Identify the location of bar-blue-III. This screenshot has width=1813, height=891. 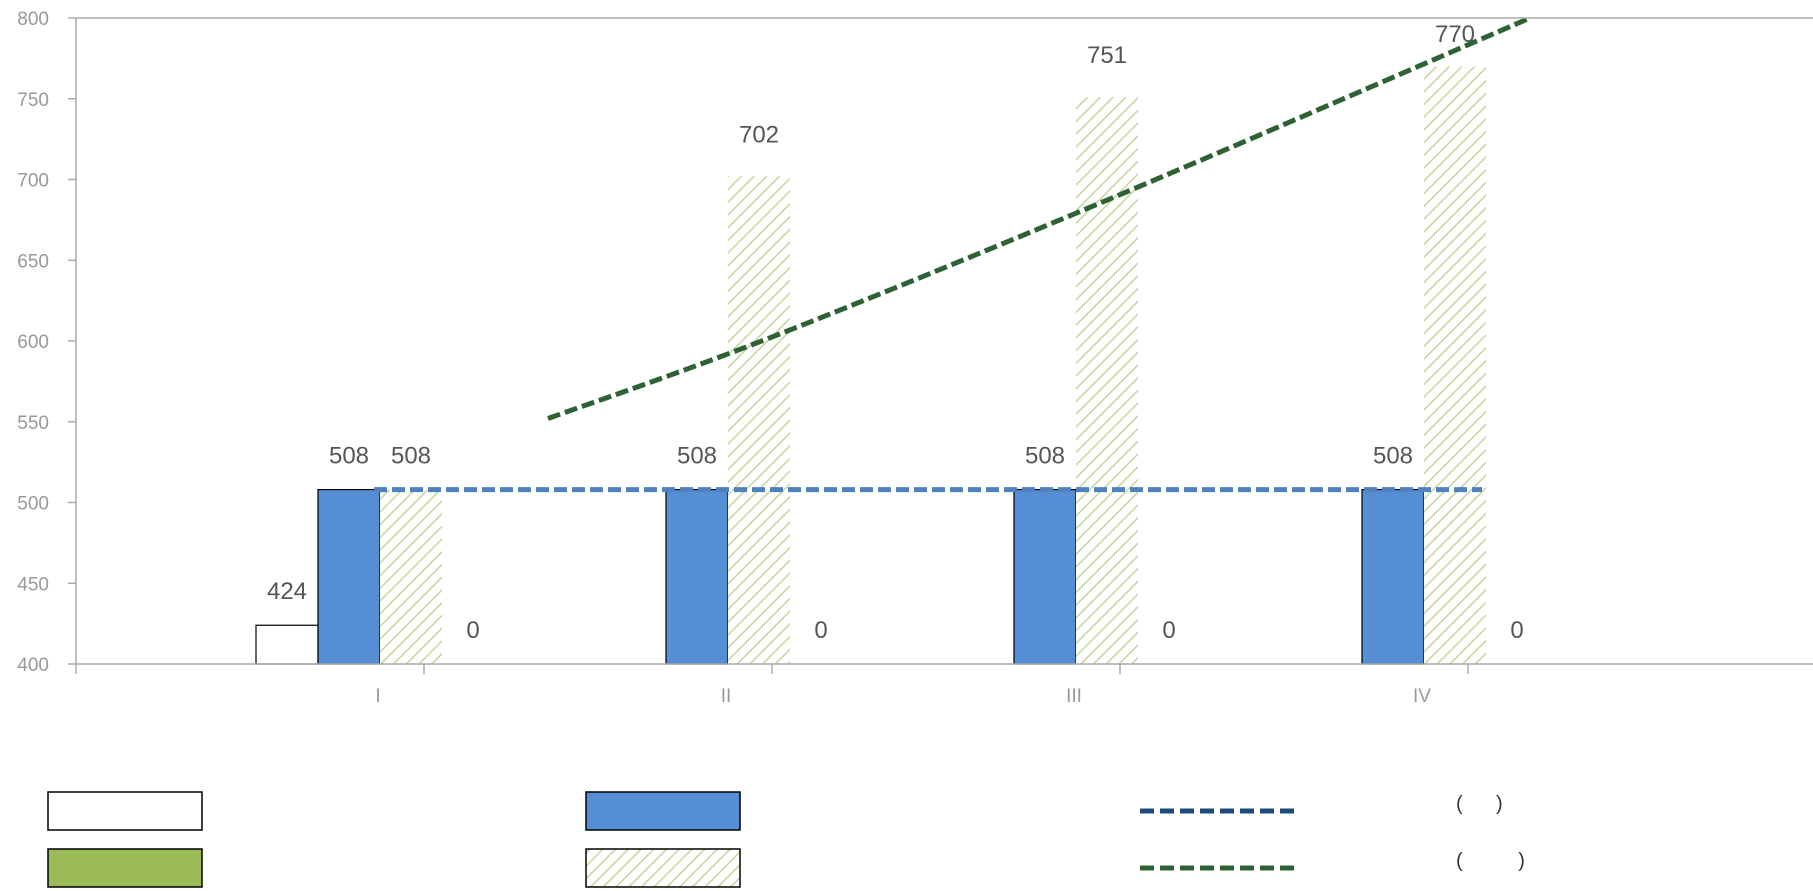
(1045, 576).